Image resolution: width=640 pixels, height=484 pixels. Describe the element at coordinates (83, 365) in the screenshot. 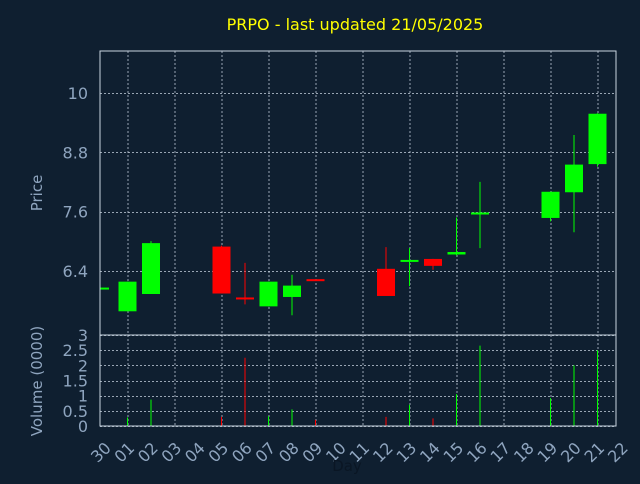

I see `volume-y-tick-label: 2` at that location.